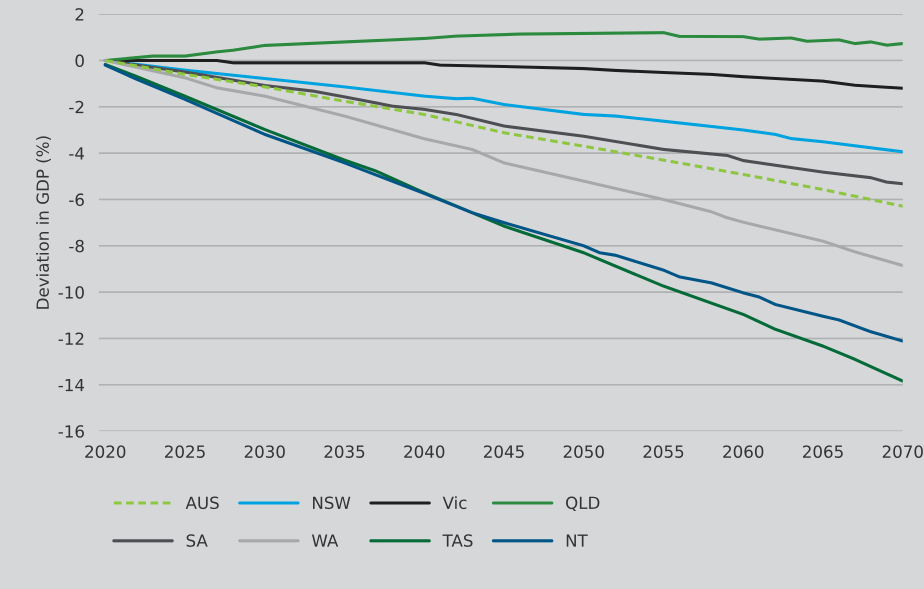 Image resolution: width=924 pixels, height=589 pixels. What do you see at coordinates (76, 107) in the screenshot?
I see `y-tick-label: -2` at bounding box center [76, 107].